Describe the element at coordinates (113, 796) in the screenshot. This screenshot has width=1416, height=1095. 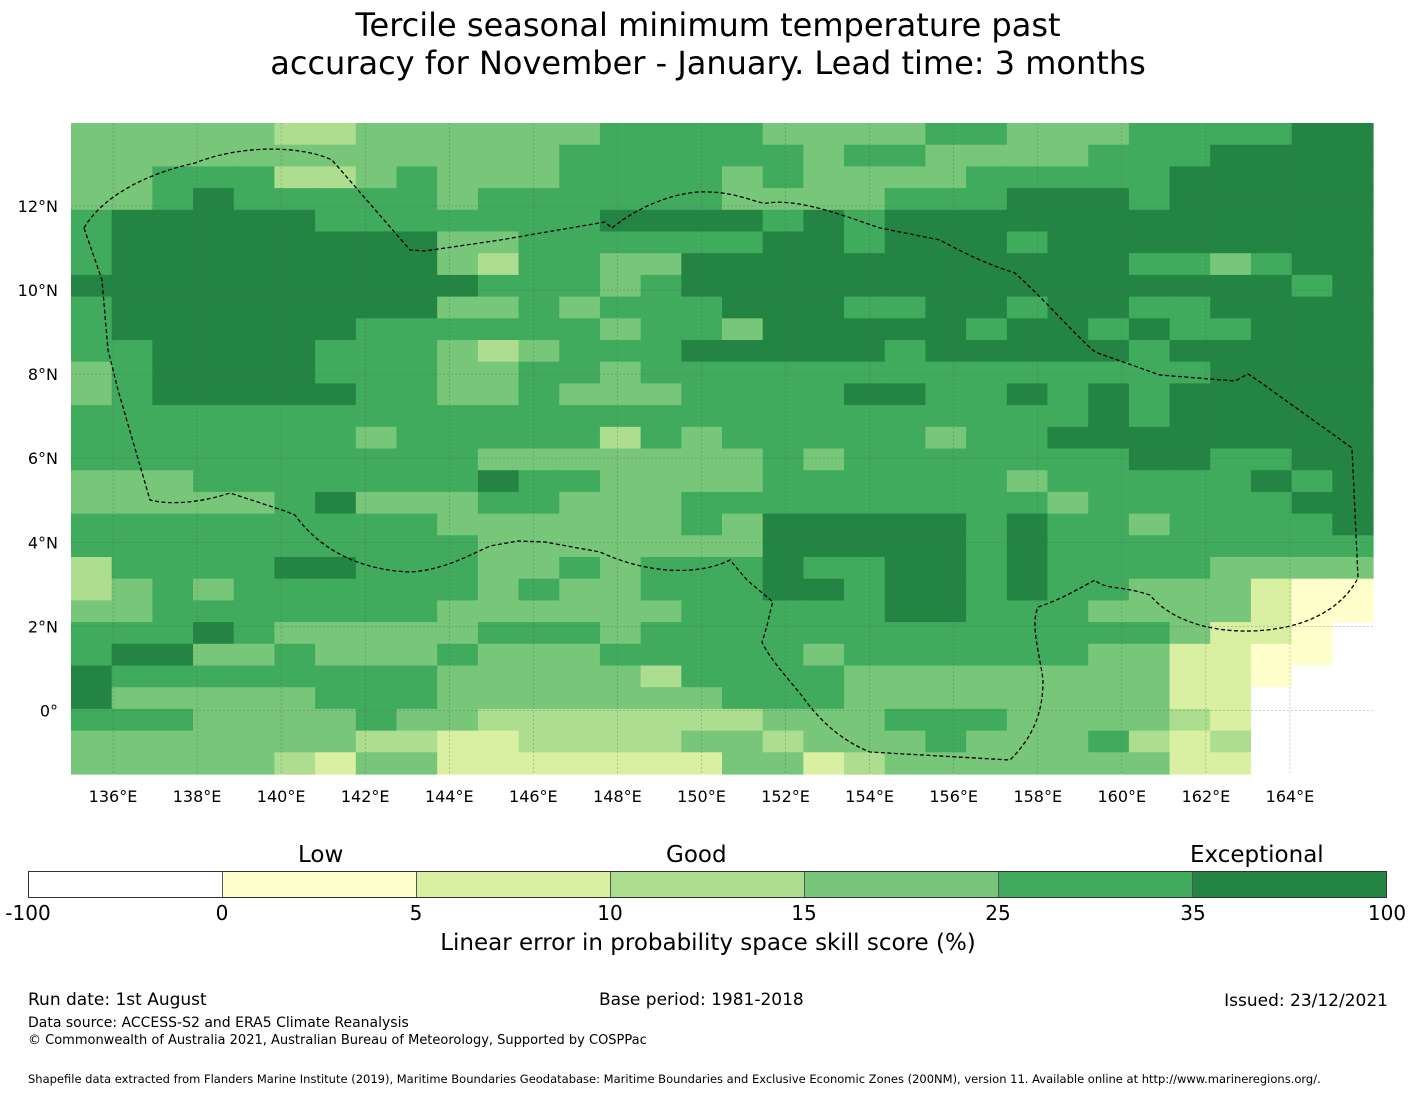
I see `longitude-label: 136°E` at that location.